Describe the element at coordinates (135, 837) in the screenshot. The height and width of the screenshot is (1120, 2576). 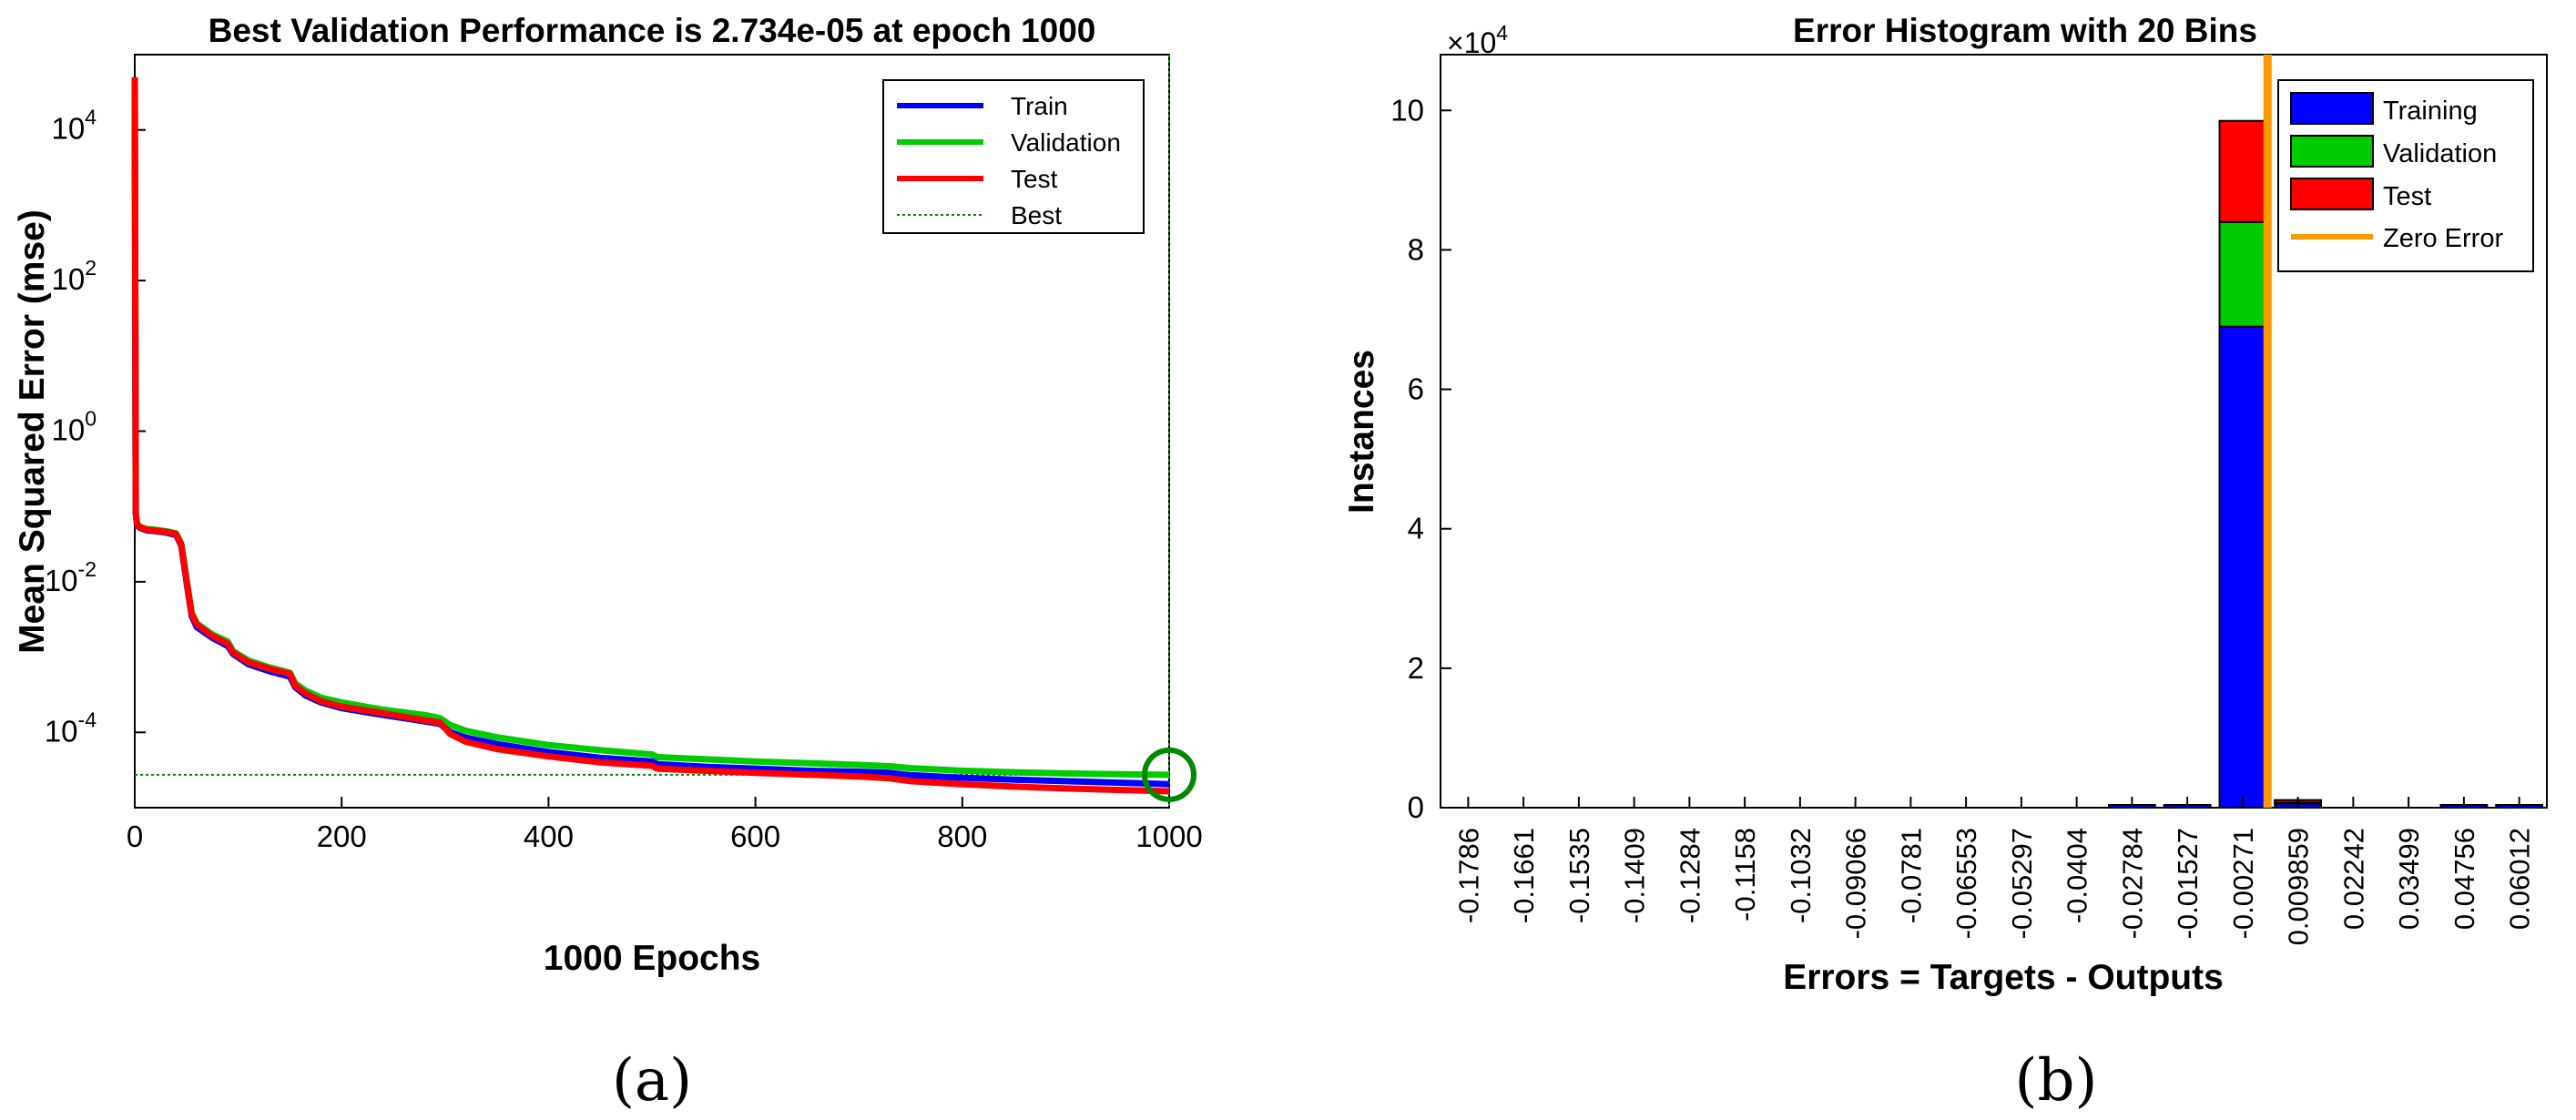
I see `x-tick-label: 0` at that location.